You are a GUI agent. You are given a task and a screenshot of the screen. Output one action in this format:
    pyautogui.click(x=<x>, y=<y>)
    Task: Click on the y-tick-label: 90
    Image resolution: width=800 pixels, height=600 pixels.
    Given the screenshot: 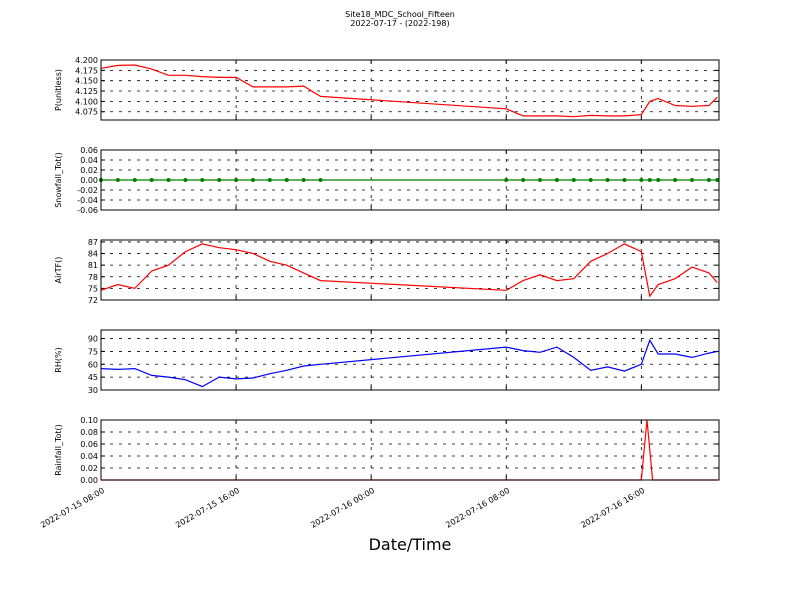 What is the action you would take?
    pyautogui.click(x=93, y=339)
    